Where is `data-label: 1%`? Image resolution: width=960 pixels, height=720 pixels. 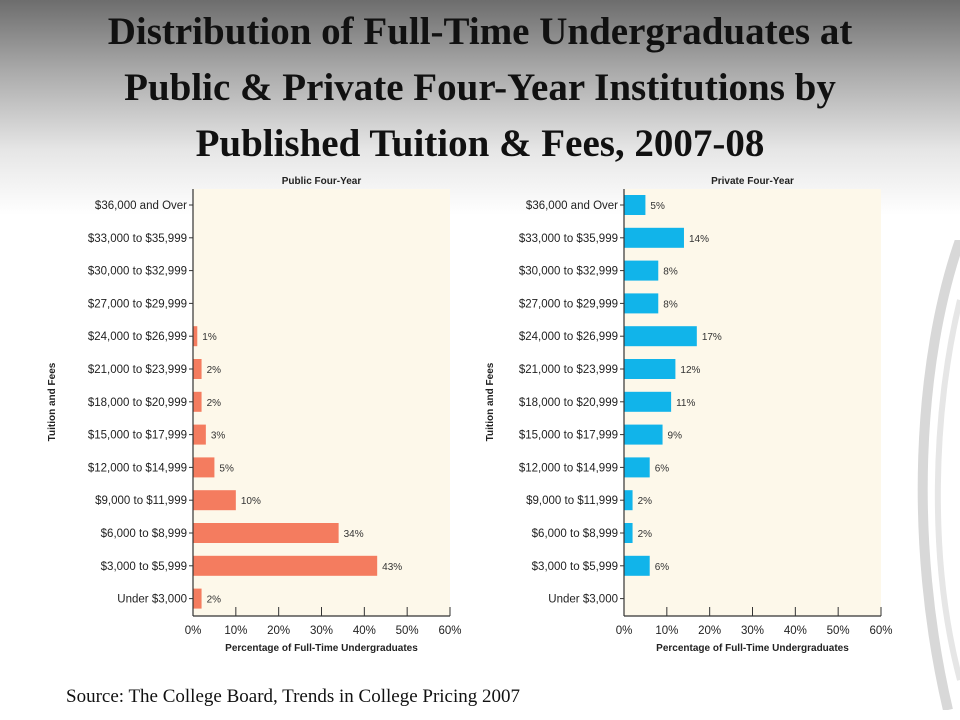 data-label: 1% is located at coordinates (209, 337).